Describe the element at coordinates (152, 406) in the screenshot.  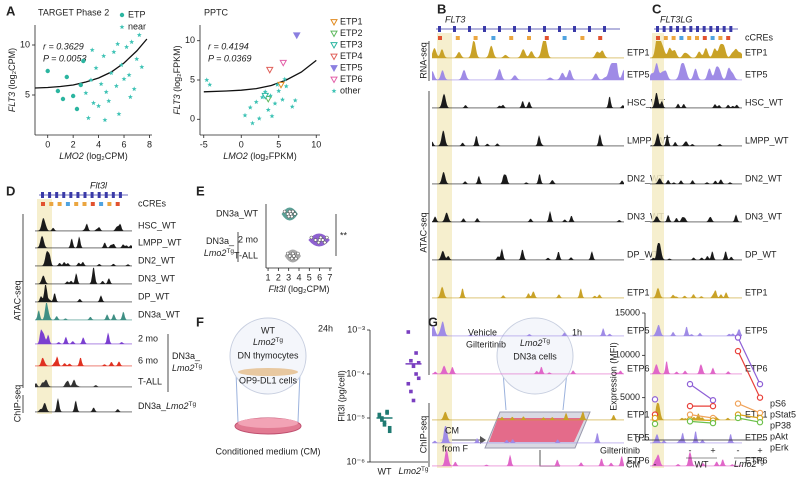
I see `text-part: DN3a_` at that location.